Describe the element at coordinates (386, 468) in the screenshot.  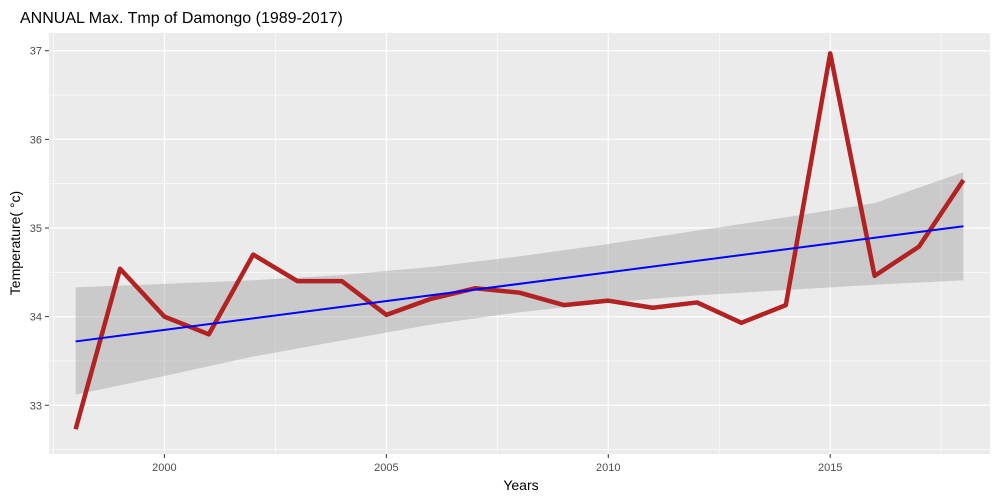
I see `x-tick-label: 2005` at that location.